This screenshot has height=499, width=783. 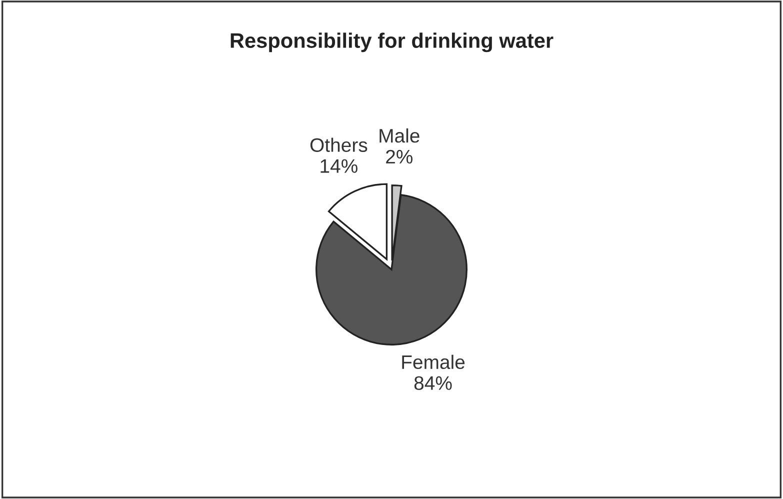 What do you see at coordinates (339, 166) in the screenshot?
I see `data-label: 14%` at bounding box center [339, 166].